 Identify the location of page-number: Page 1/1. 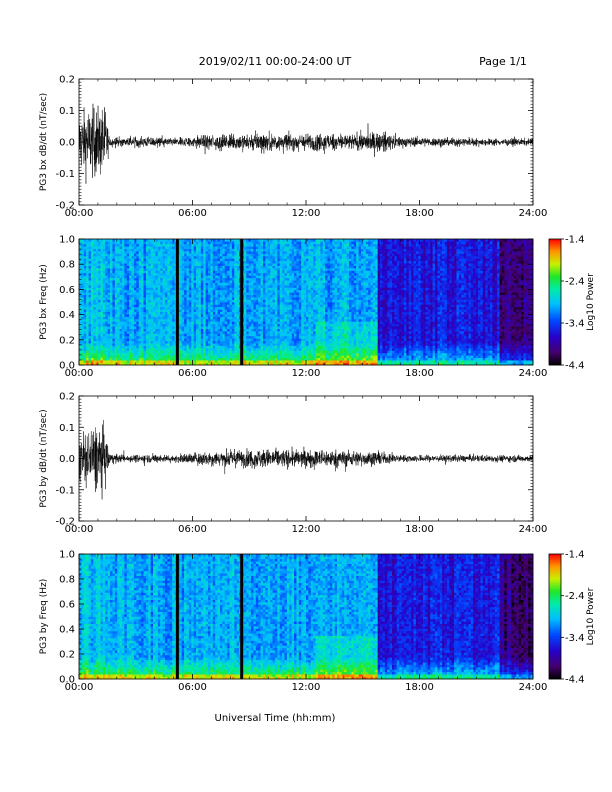
(503, 61).